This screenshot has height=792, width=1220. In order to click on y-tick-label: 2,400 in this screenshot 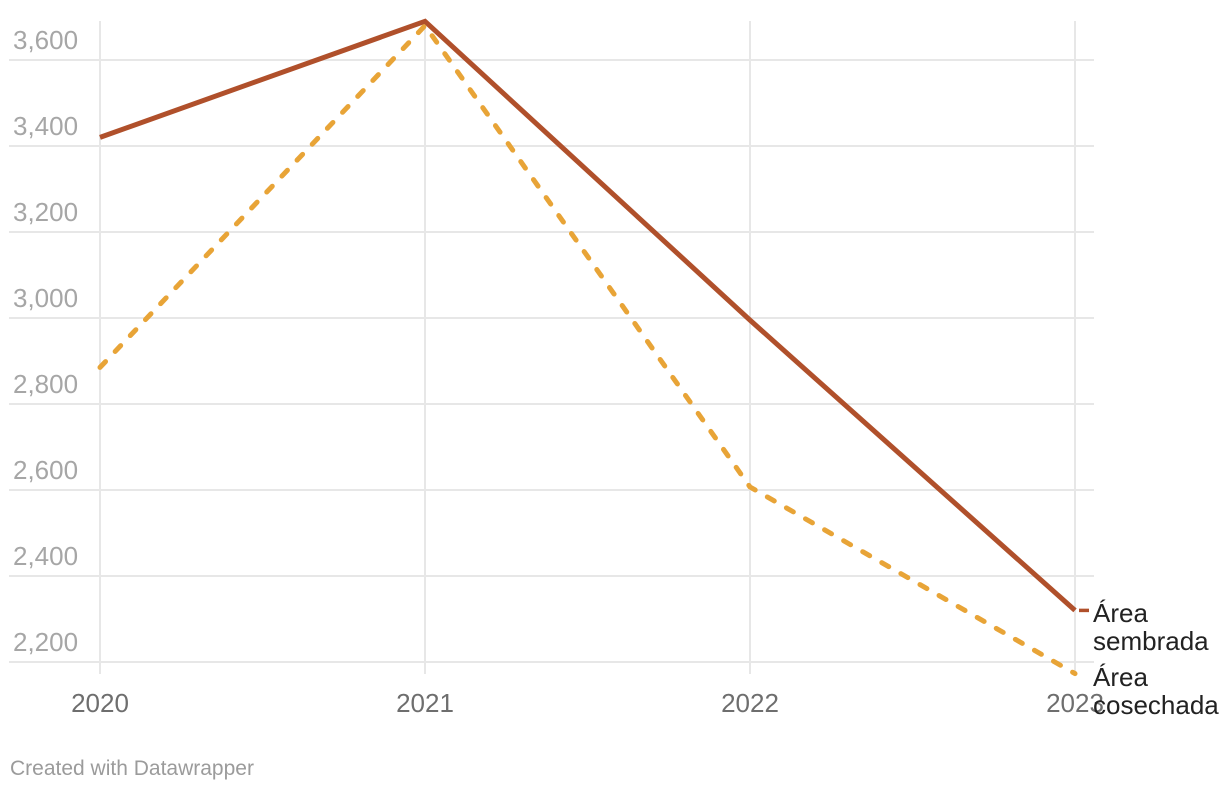, I will do `click(45, 556)`.